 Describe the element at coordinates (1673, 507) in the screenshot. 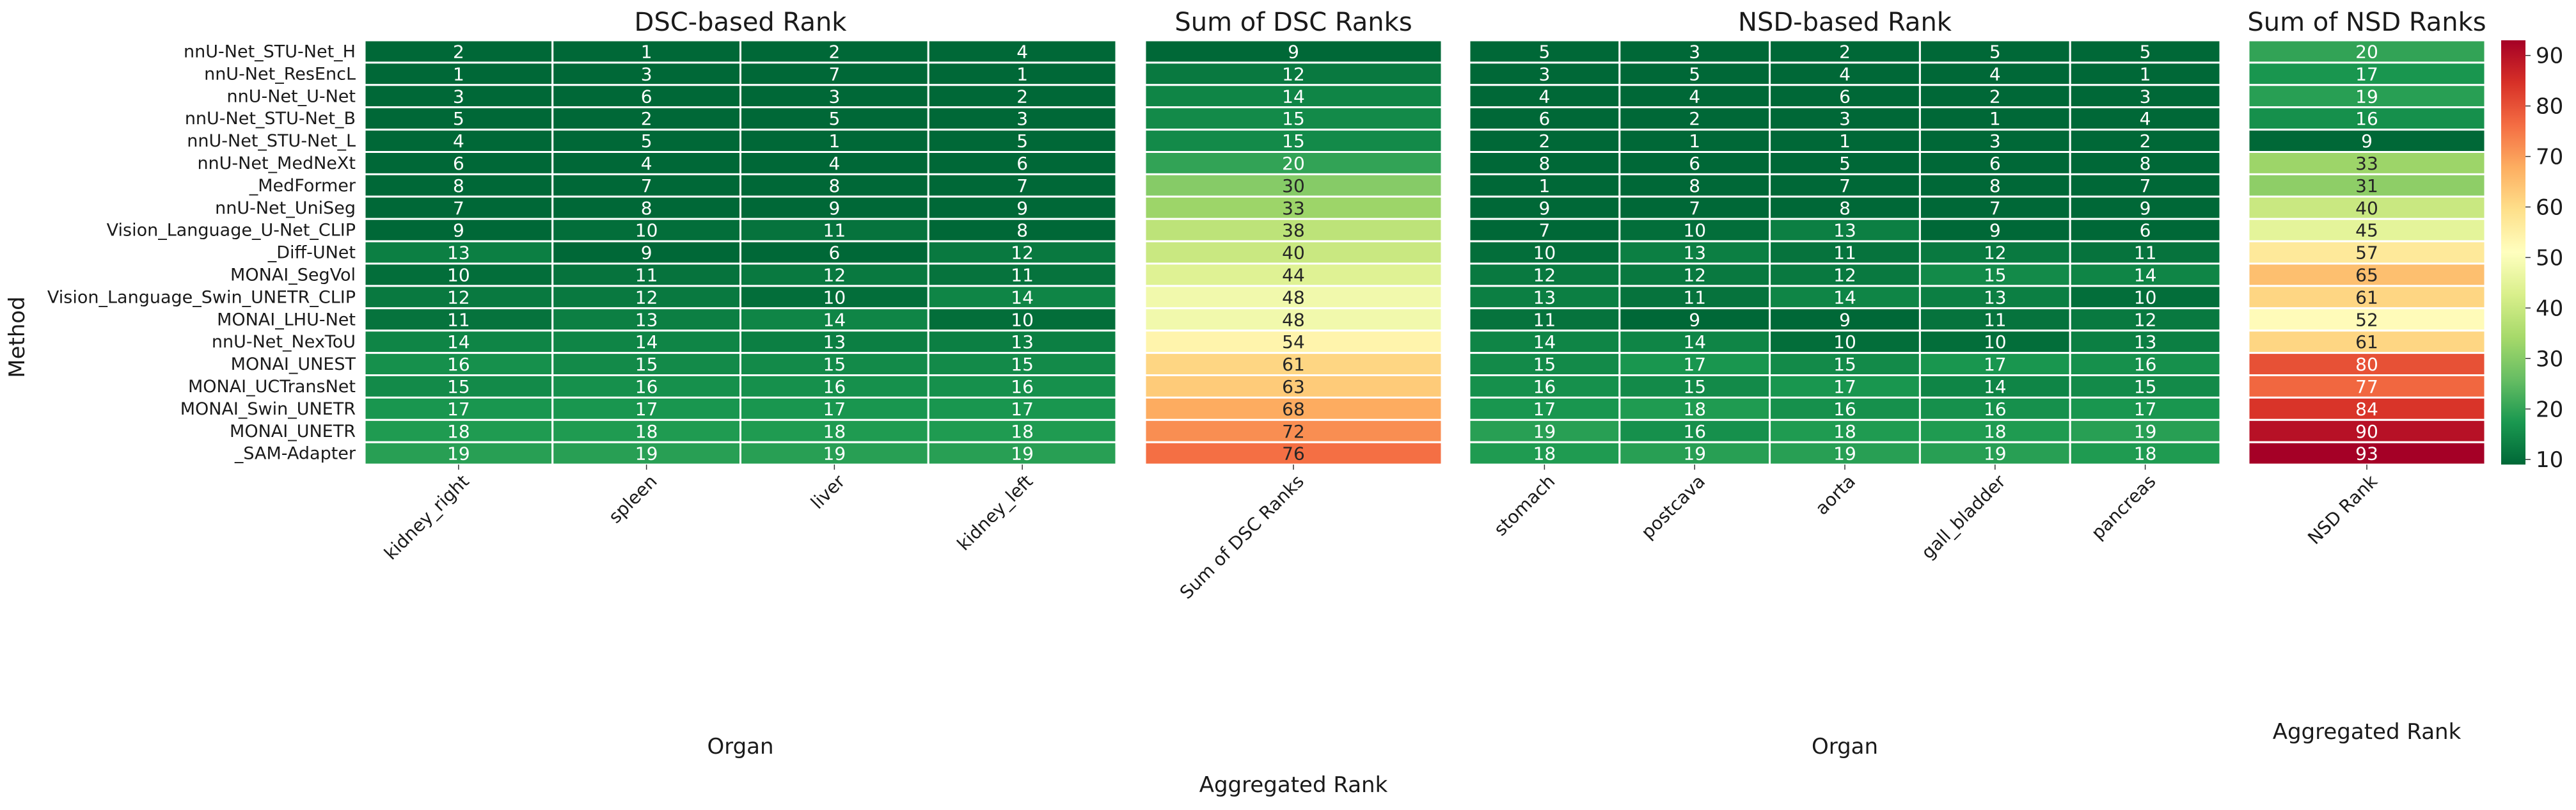

I see `column-tick-label: postcava` at that location.